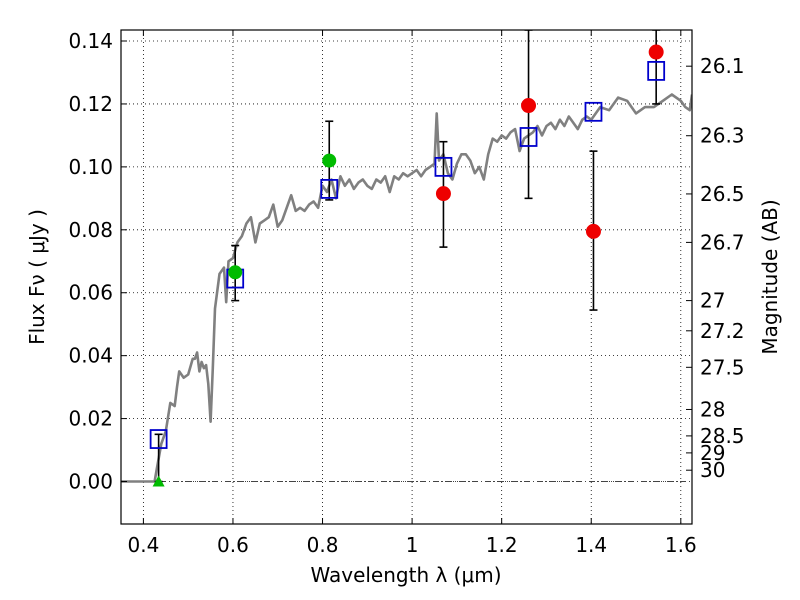  Describe the element at coordinates (681, 545) in the screenshot. I see `x-tick-label: 1.6` at that location.